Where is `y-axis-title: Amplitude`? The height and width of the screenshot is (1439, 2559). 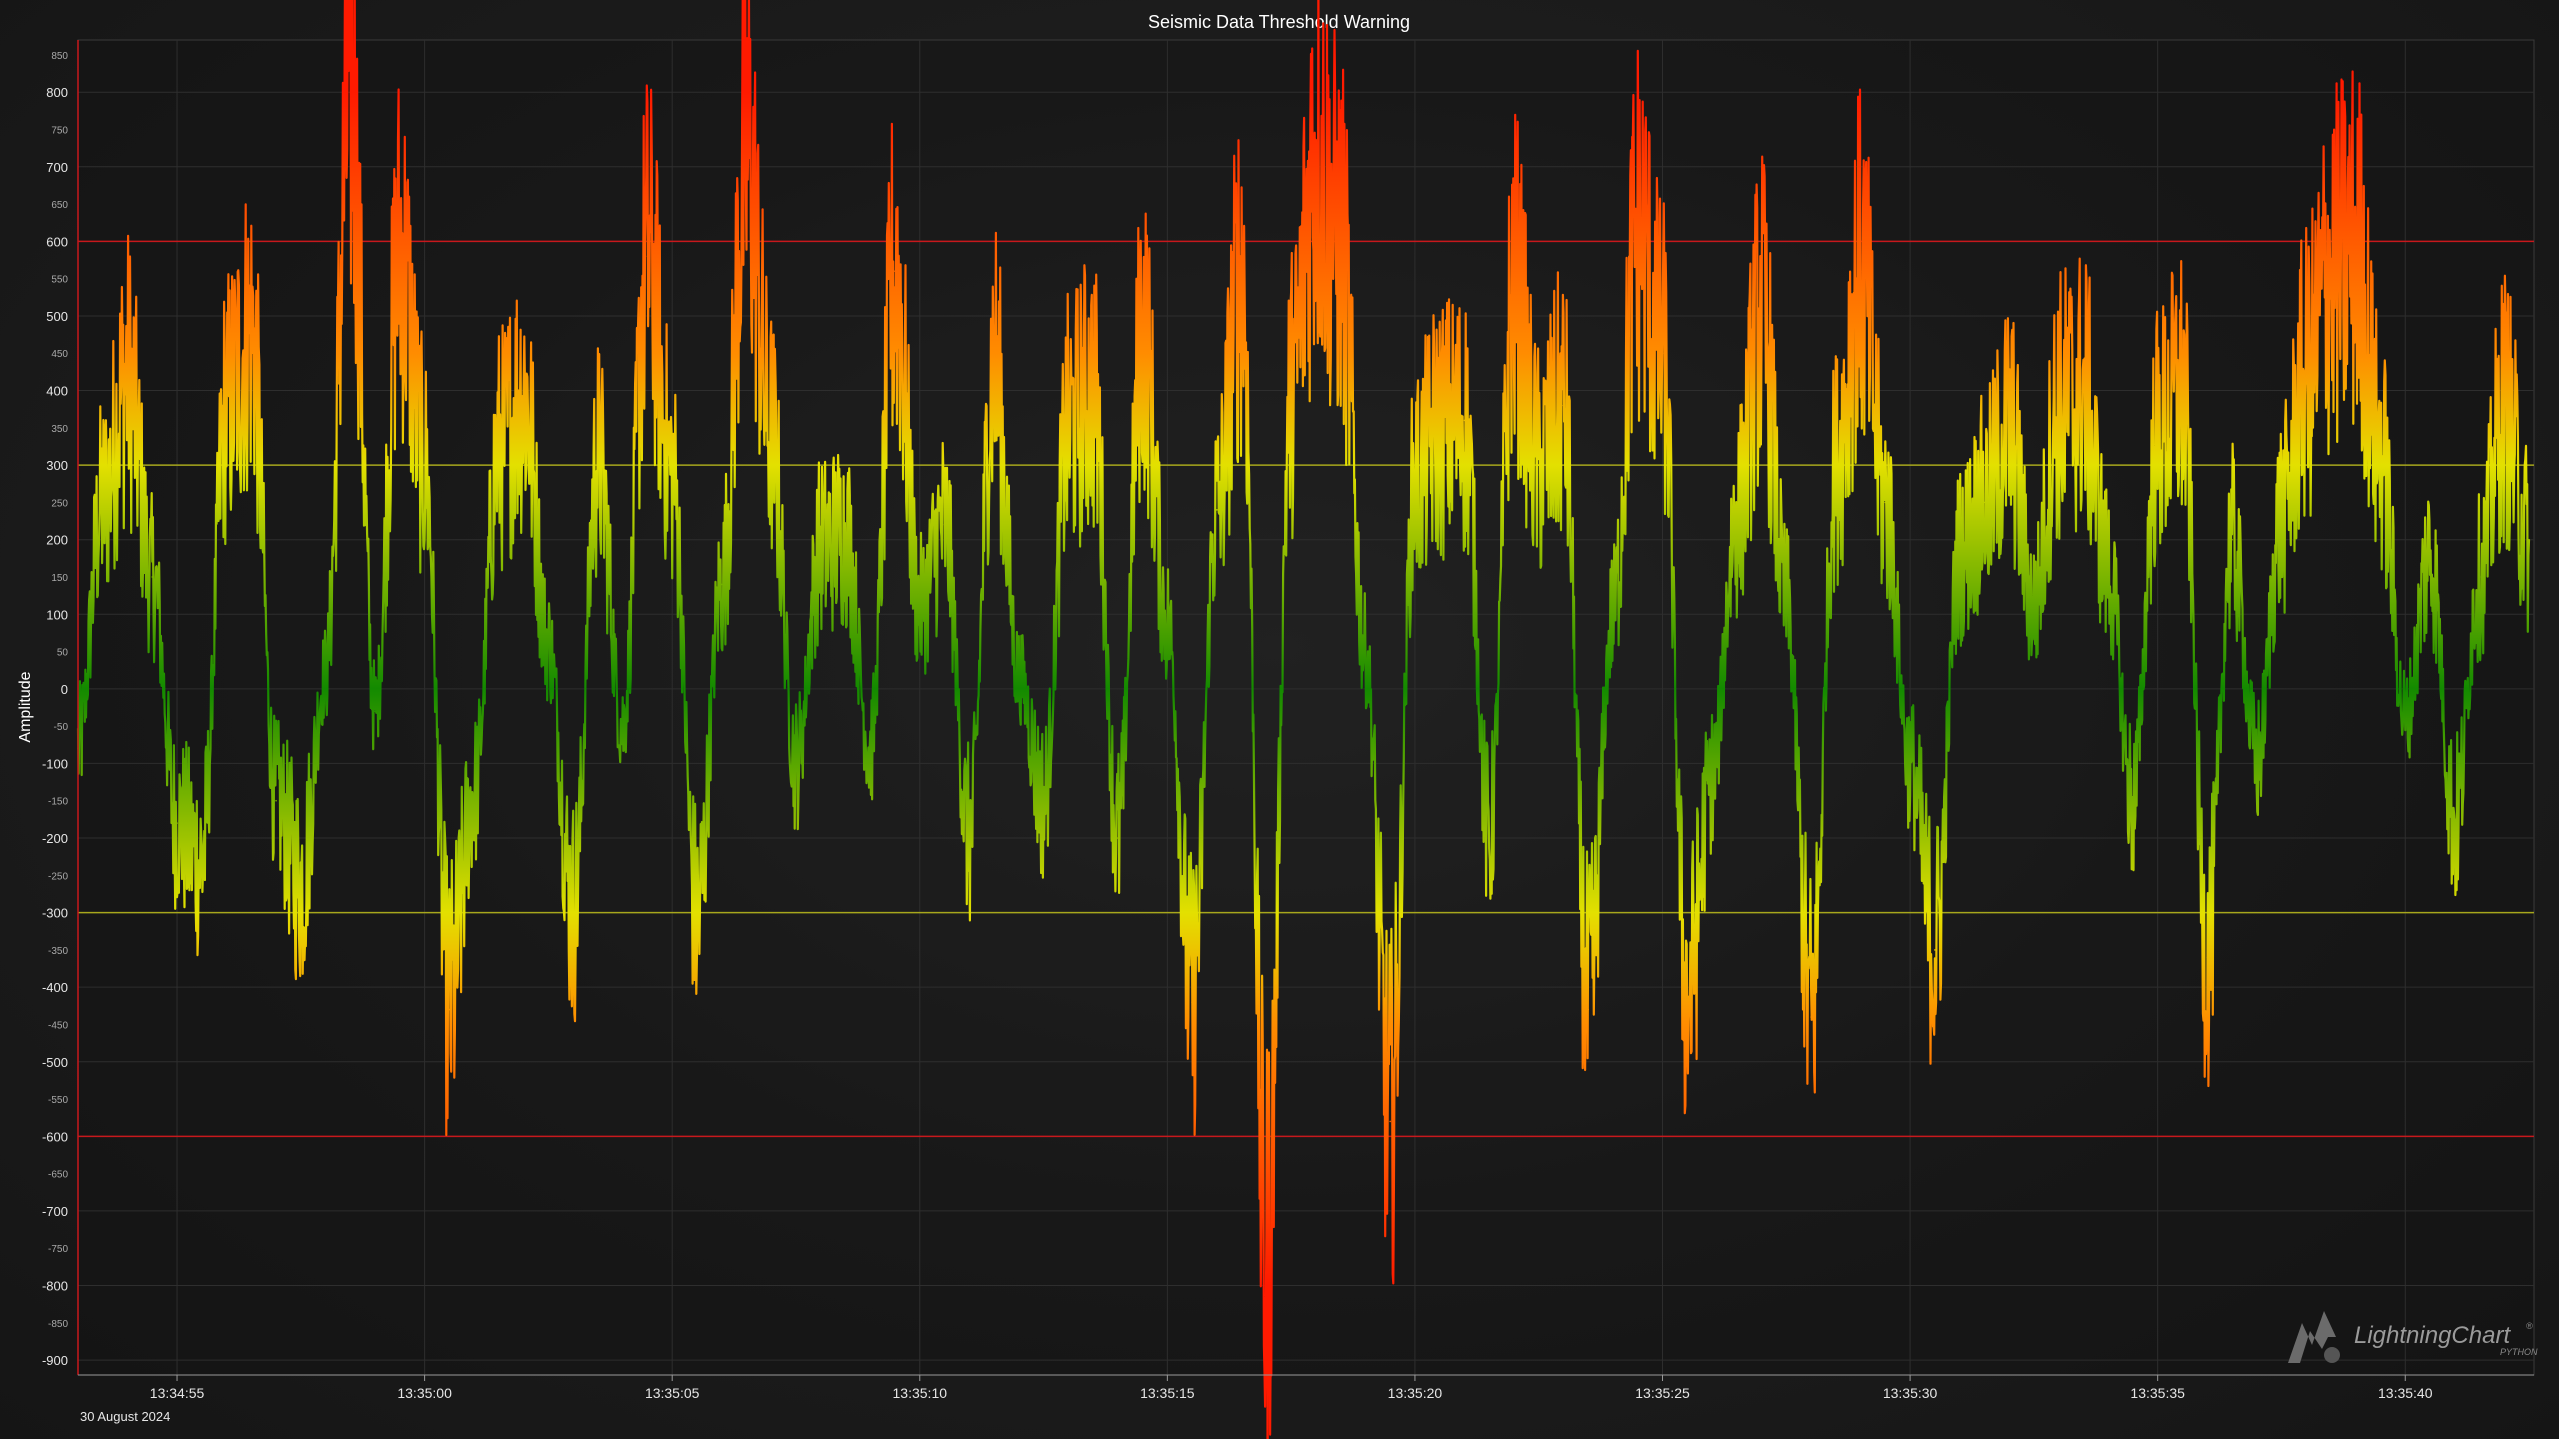
y-axis-title: Amplitude is located at coordinates (25, 706).